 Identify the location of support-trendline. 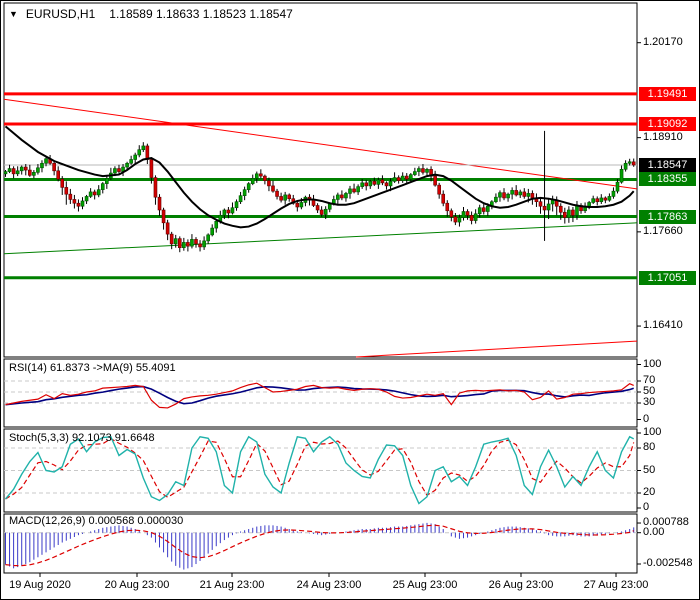
(320, 238).